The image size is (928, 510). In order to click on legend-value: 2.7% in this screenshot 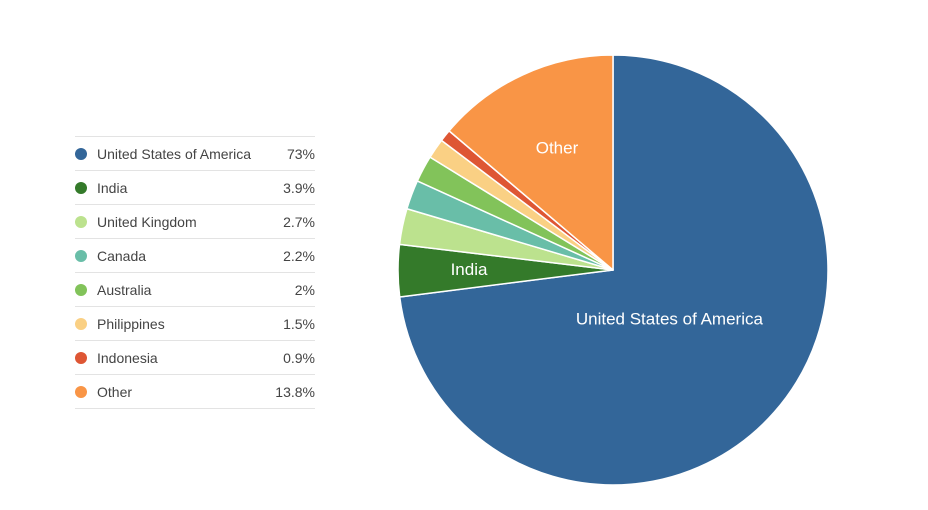, I will do `click(299, 221)`.